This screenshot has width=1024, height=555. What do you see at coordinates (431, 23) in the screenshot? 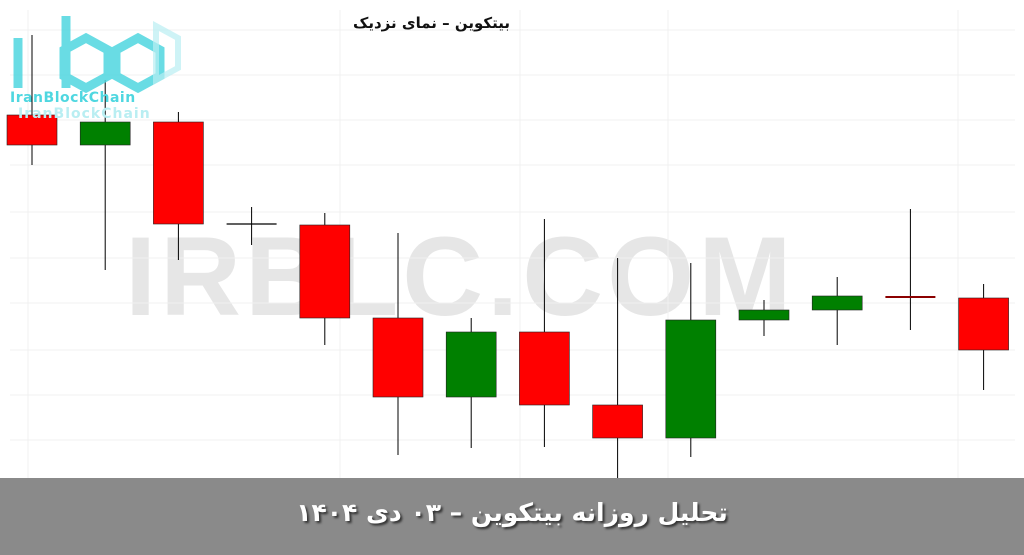
I see `chart-title: بیتکوین – نمای نزدیک` at bounding box center [431, 23].